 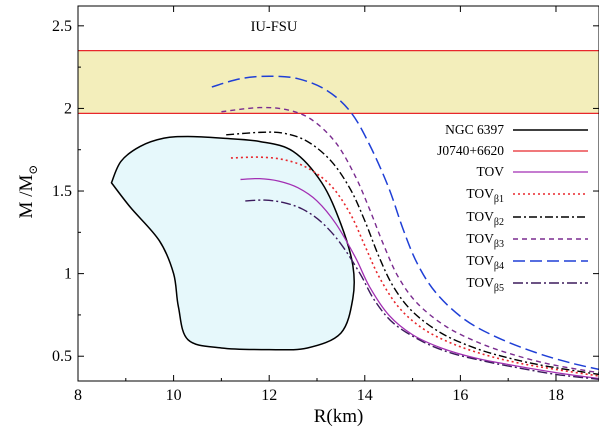 I want to click on legend-label: TOVβ5, so click(x=485, y=284).